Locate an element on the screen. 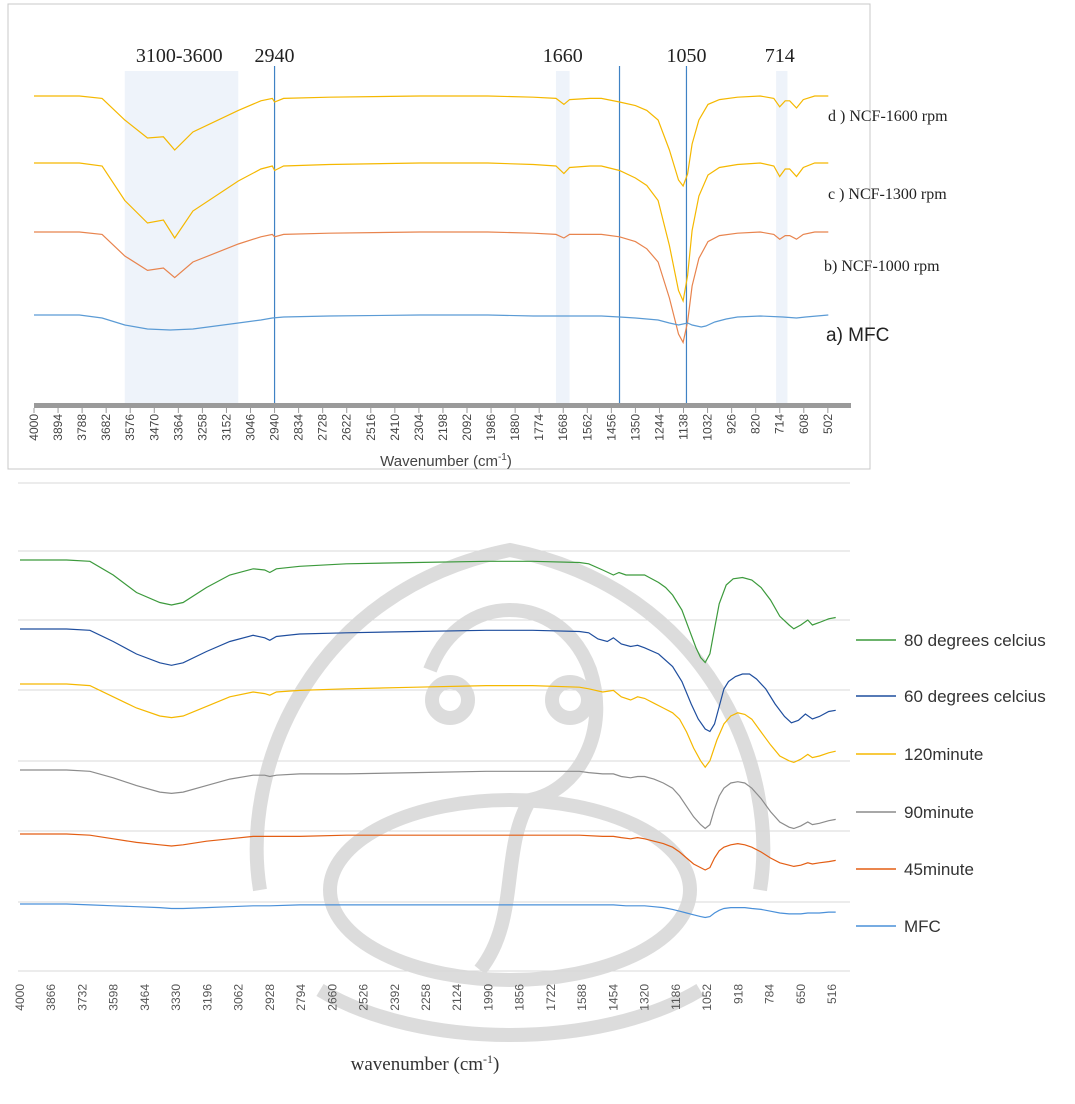  bottom-x-tick-label: 2526 is located at coordinates (364, 997).